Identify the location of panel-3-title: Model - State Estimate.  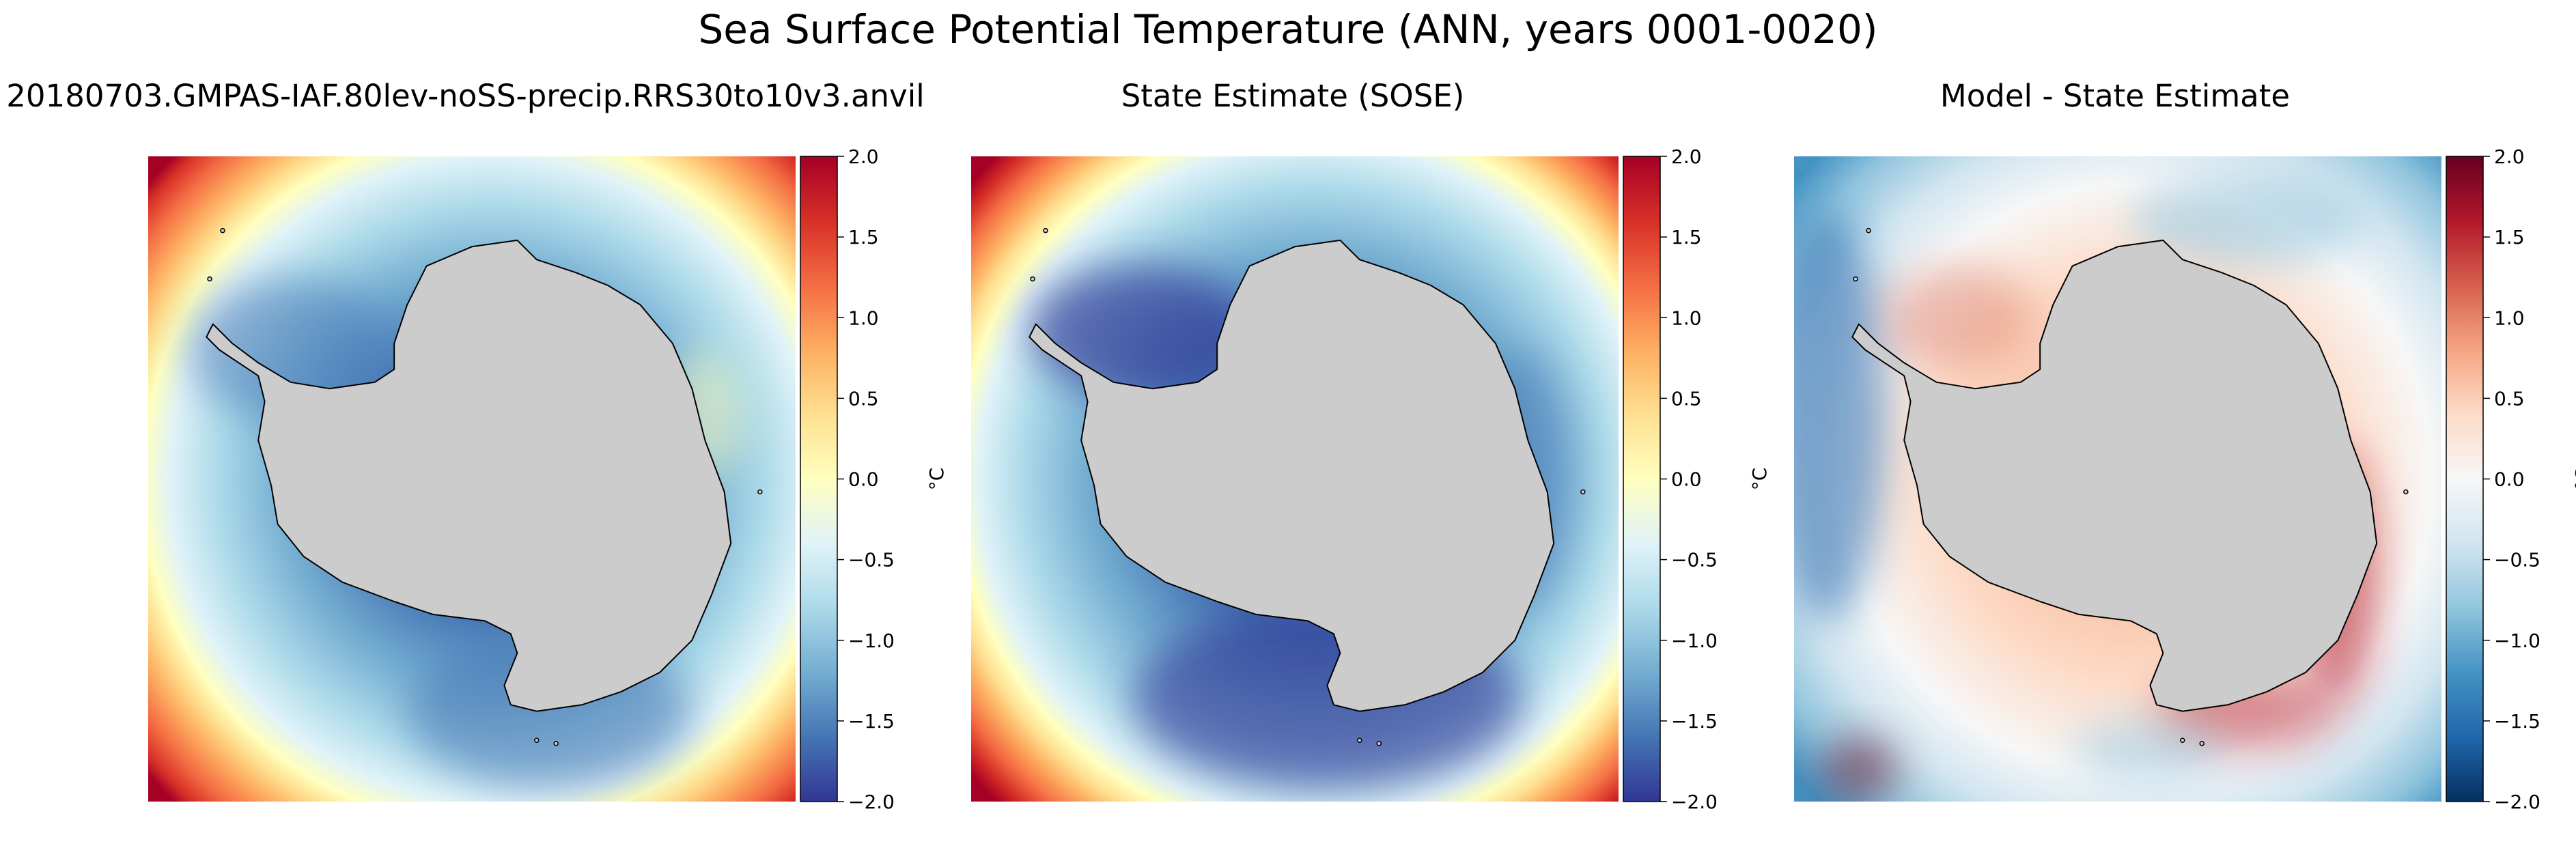
(2115, 96).